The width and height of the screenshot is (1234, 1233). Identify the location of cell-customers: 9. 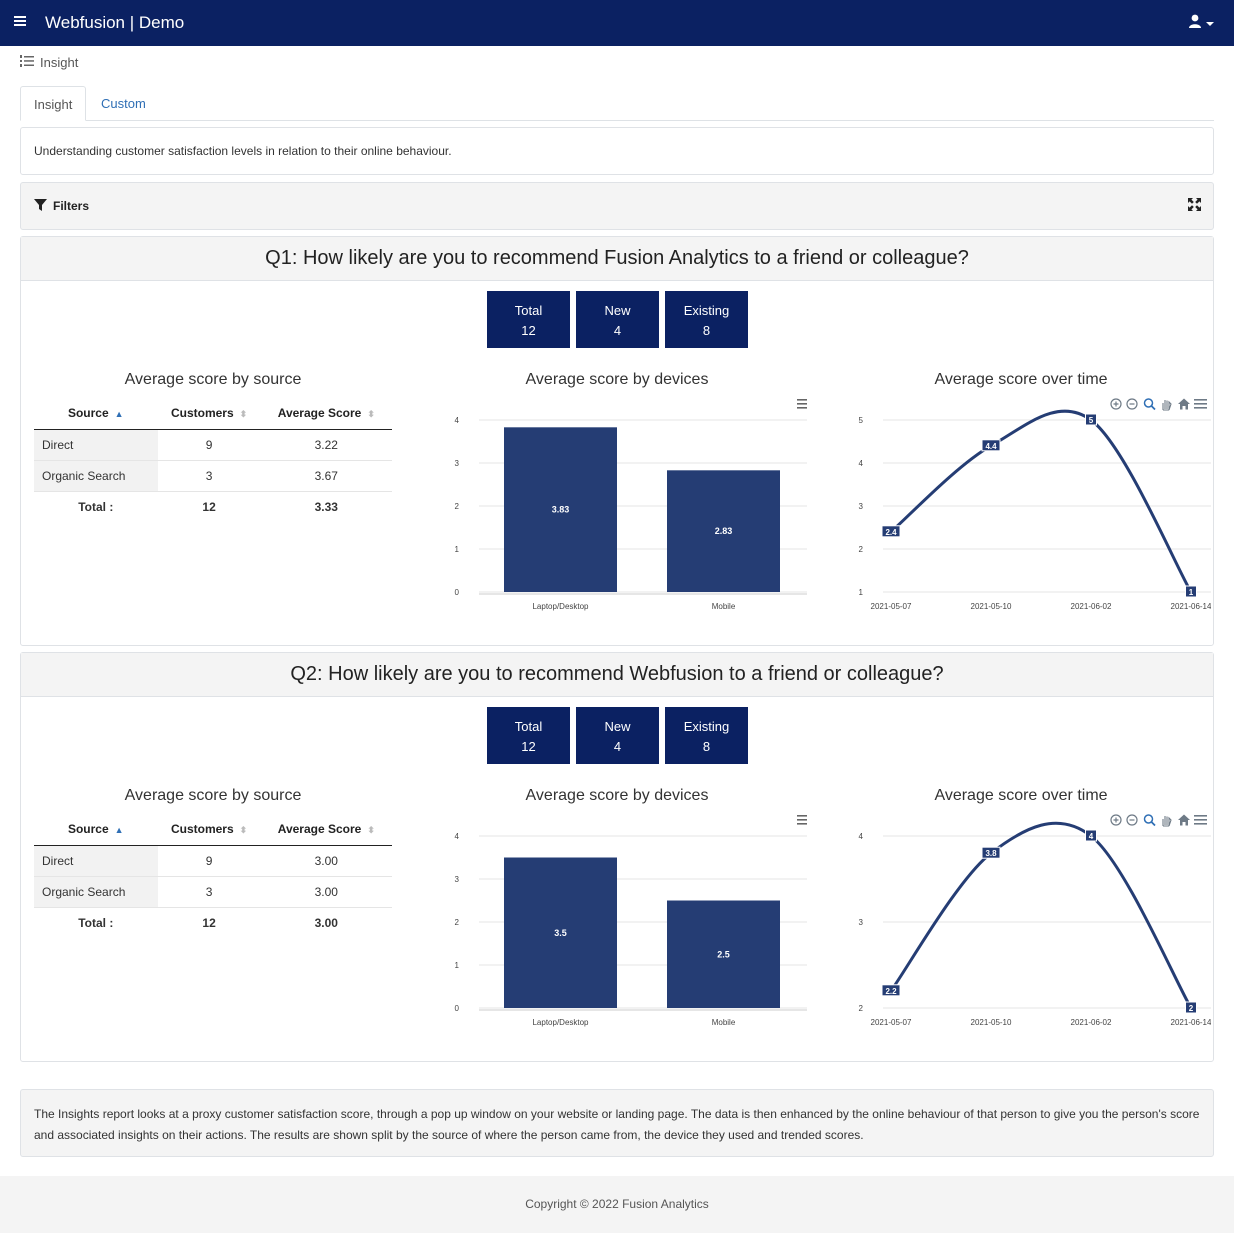
(209, 445).